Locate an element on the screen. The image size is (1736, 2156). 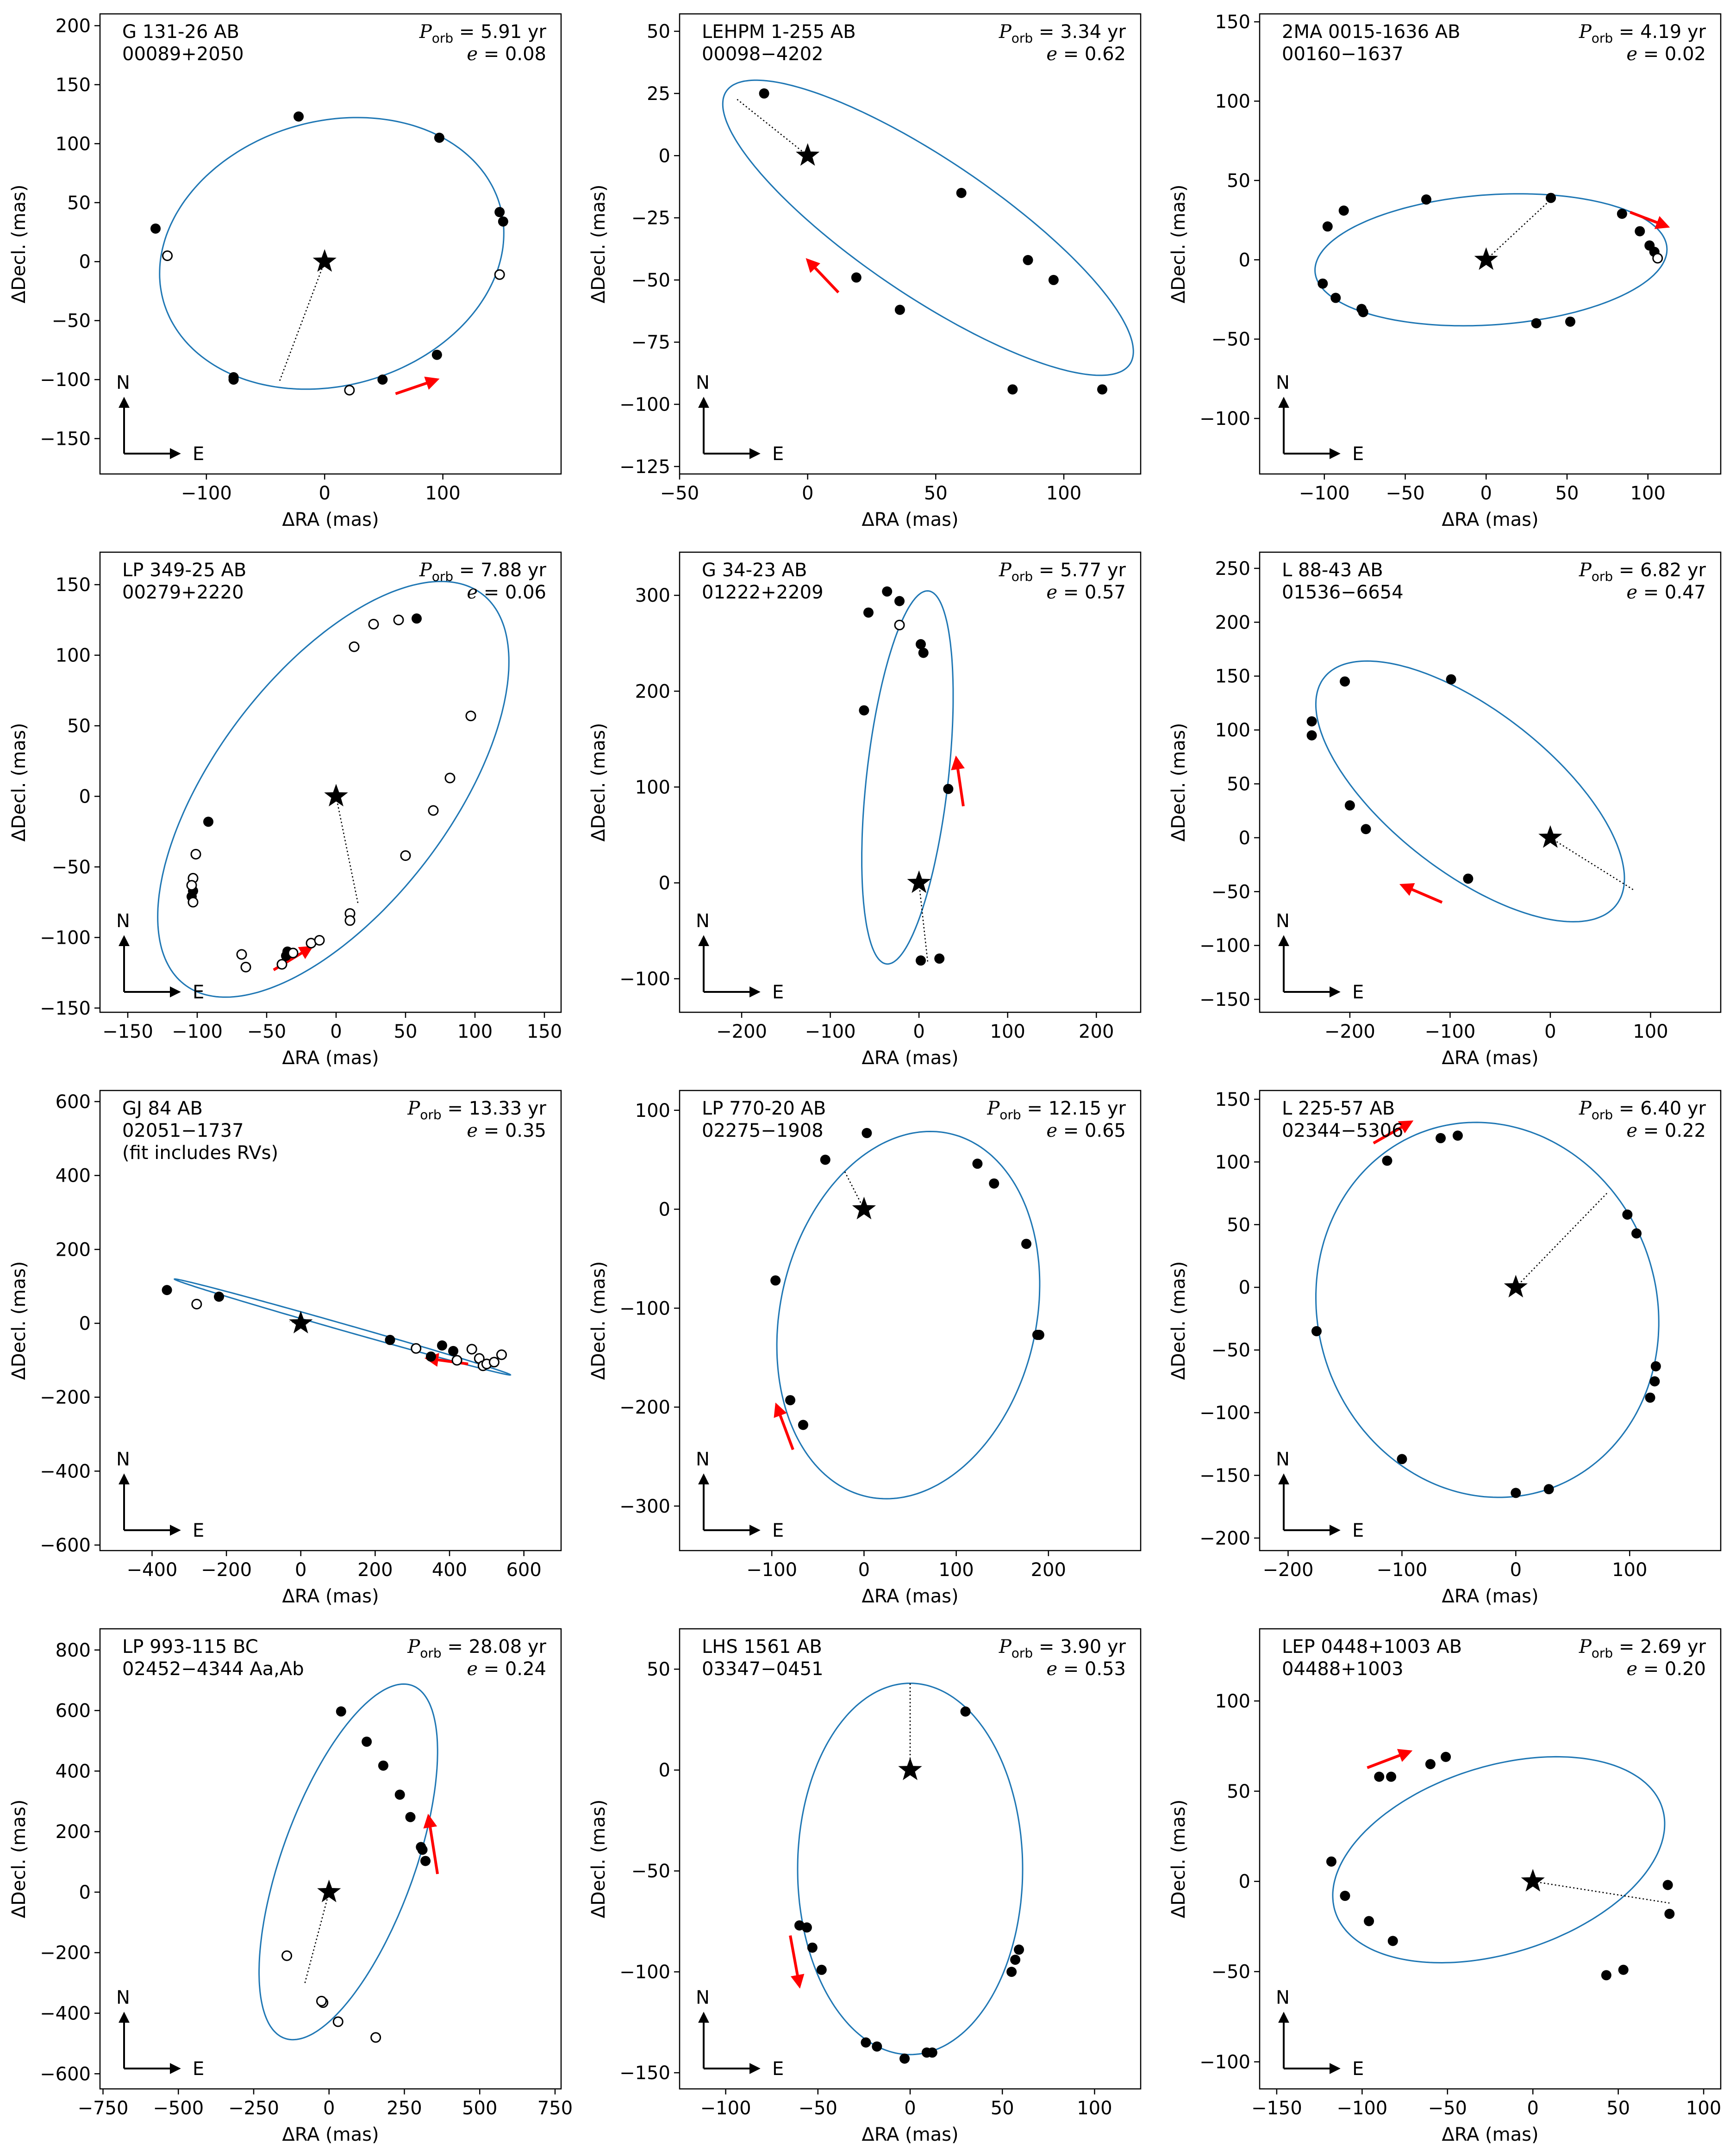
y-tick-label: 250 is located at coordinates (1232, 569).